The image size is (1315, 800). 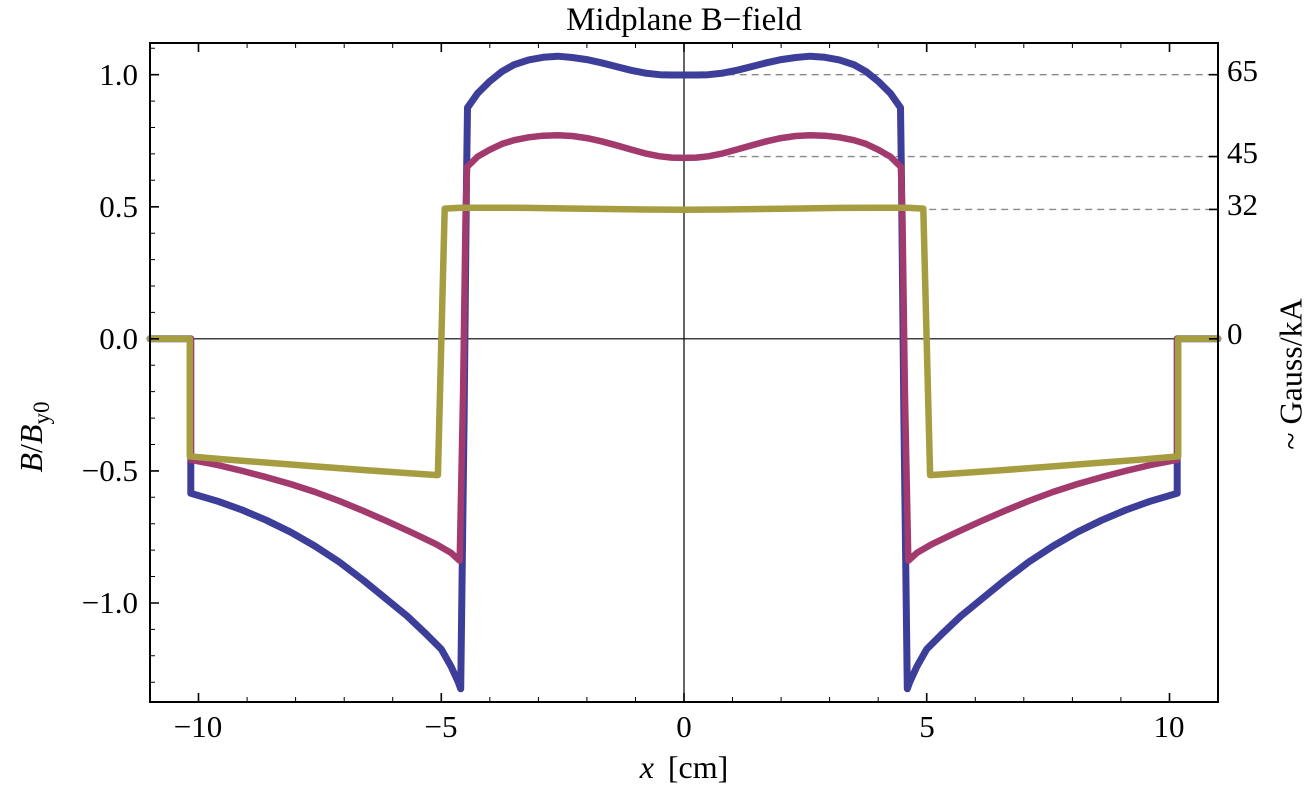 I want to click on x-tick-label--10: −10, so click(x=198, y=726).